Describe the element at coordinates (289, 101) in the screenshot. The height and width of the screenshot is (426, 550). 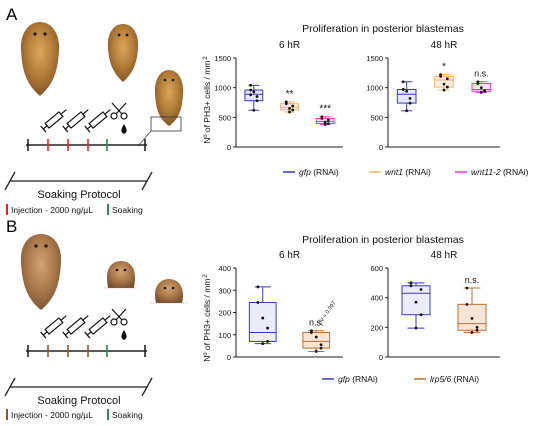
I see `box-group: **` at that location.